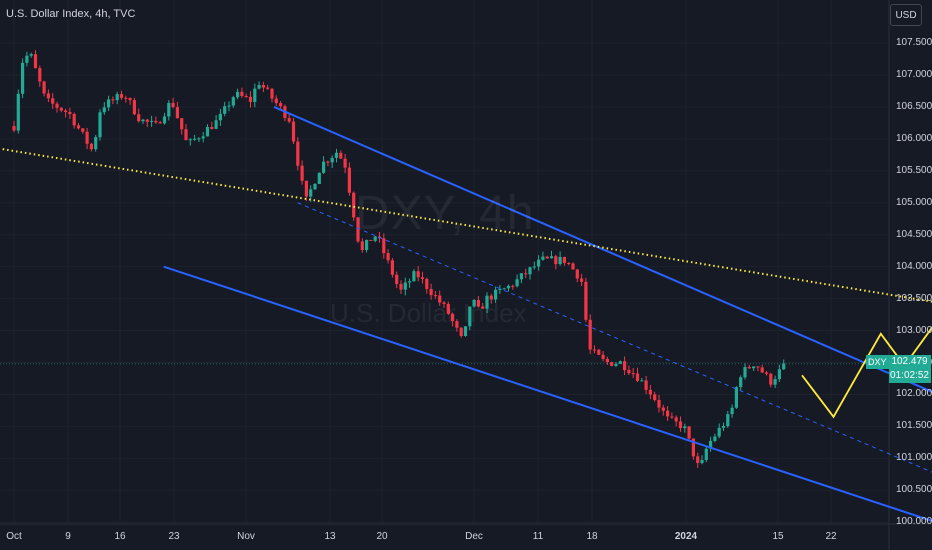  I want to click on y-tick-label: 105.500, so click(914, 170).